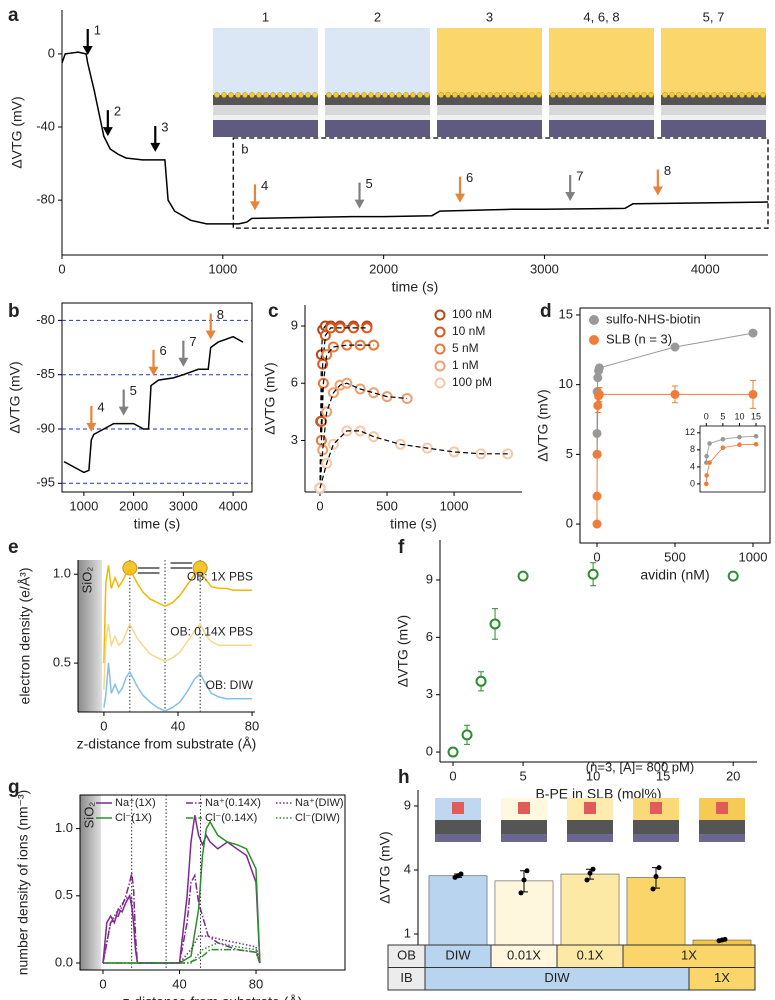 The height and width of the screenshot is (1000, 775). I want to click on schematic-background, so click(489, 61).